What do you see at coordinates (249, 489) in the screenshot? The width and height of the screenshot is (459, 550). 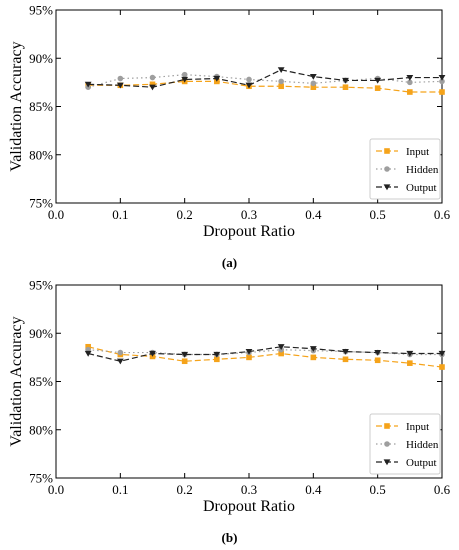 I see `chartb-x-tick-label: 0.3` at bounding box center [249, 489].